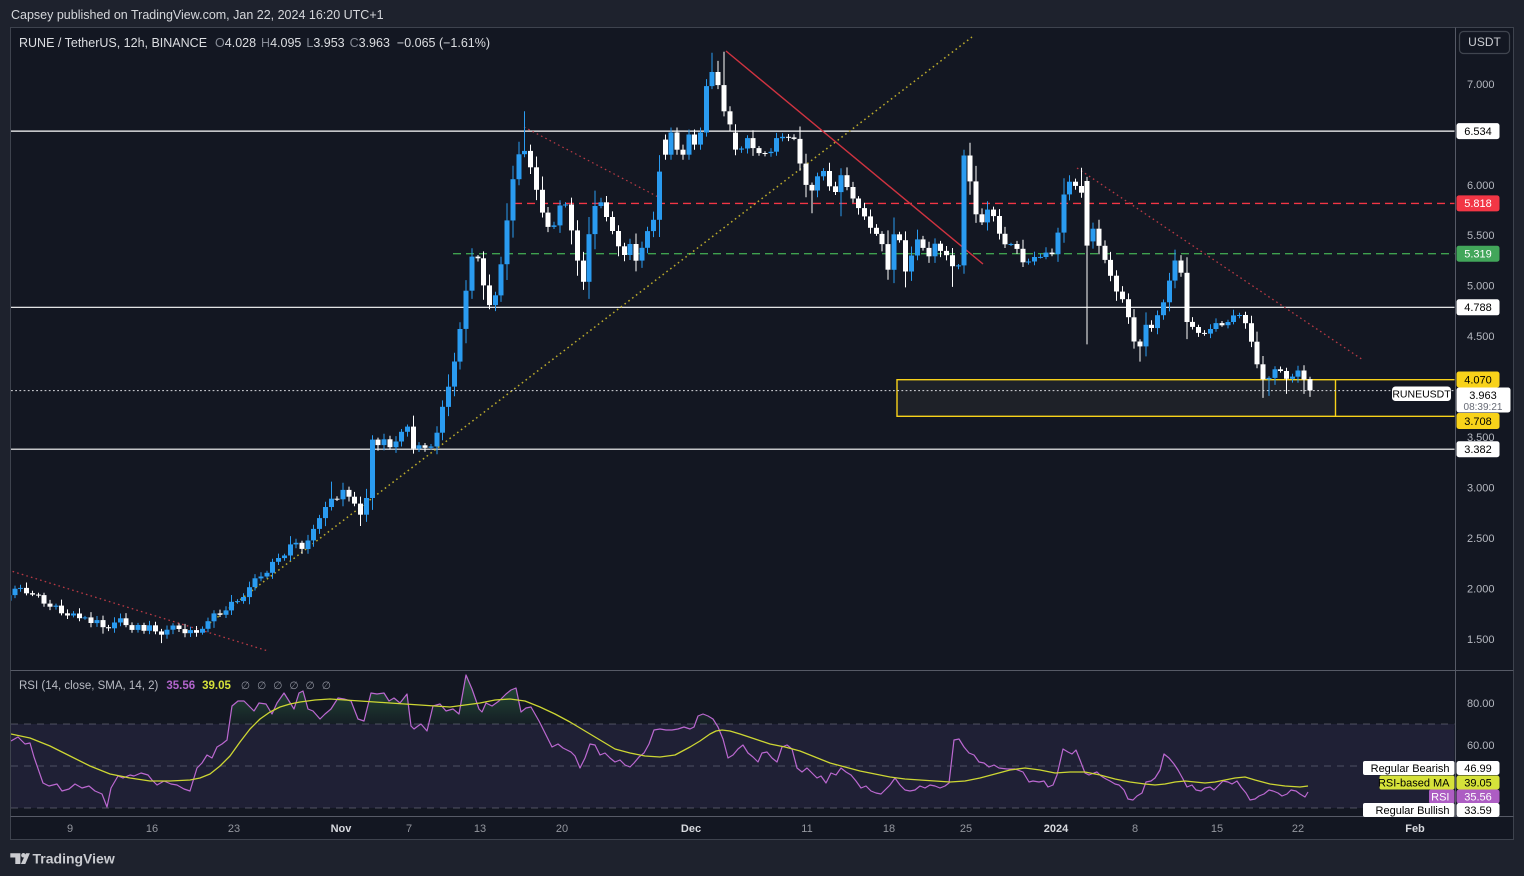 Image resolution: width=1524 pixels, height=876 pixels. Describe the element at coordinates (1414, 783) in the screenshot. I see `svg-text: RSI-based MA` at that location.